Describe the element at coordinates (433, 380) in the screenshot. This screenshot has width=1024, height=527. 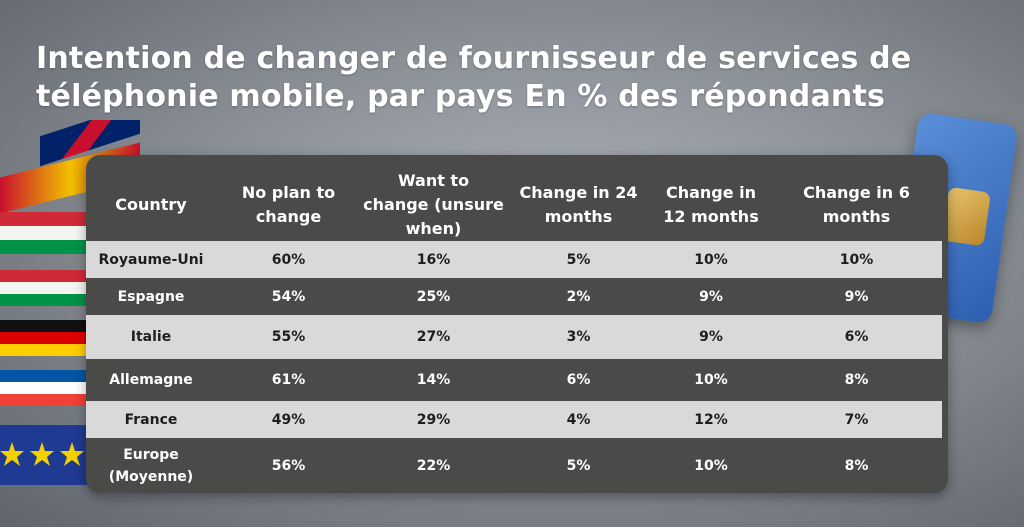
I see `value-cell: 14%` at that location.